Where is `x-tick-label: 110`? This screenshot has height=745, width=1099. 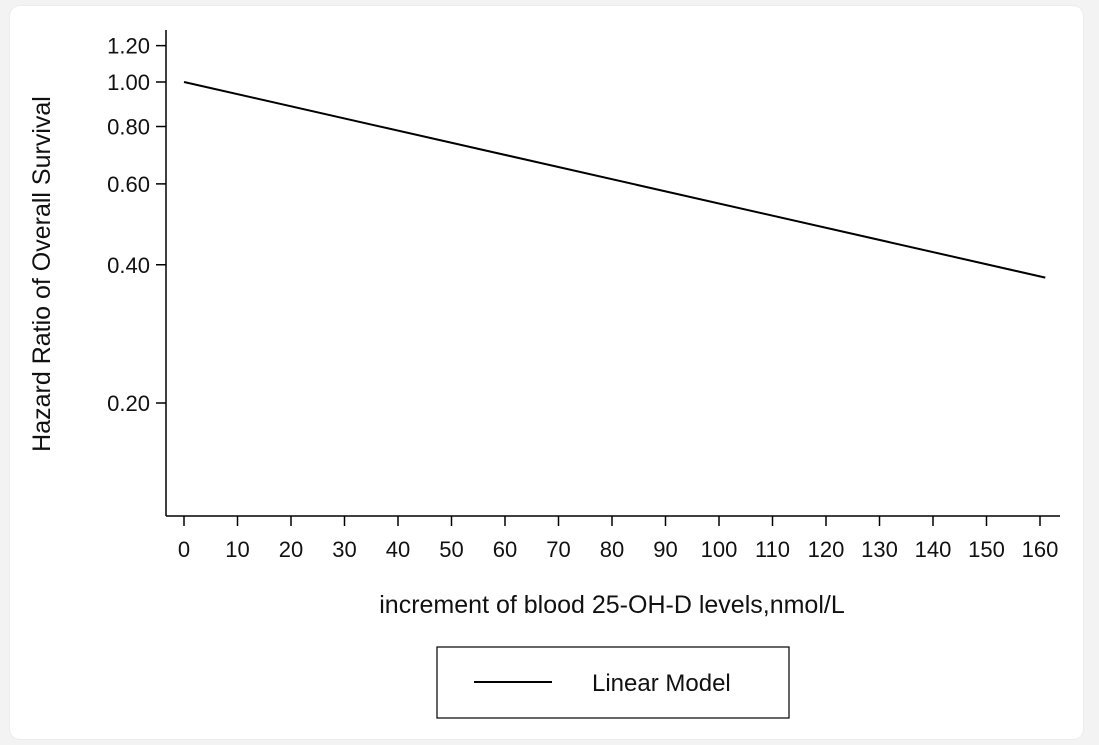
x-tick-label: 110 is located at coordinates (772, 549).